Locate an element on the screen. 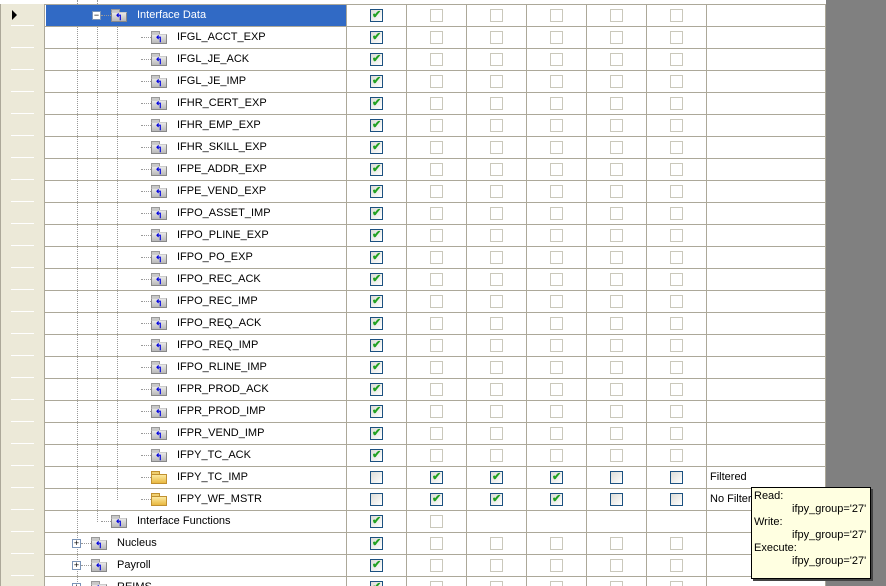 This screenshot has height=586, width=886. tree-cell: ↰ Interface Functions is located at coordinates (196, 521).